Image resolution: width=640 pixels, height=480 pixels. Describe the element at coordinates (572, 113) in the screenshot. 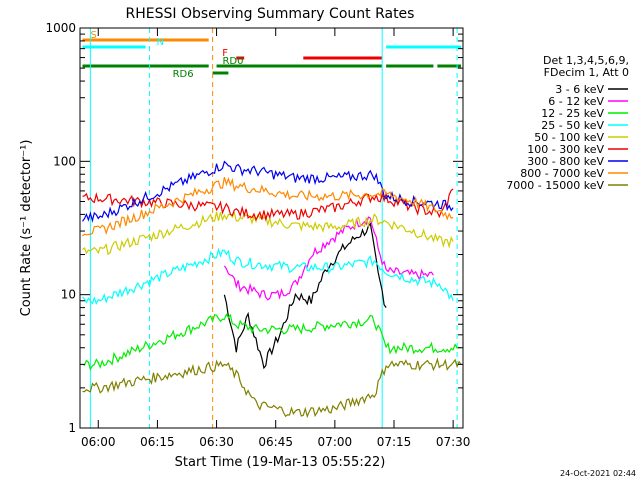

I see `legend-label-2: 12 - 25 keV` at that location.